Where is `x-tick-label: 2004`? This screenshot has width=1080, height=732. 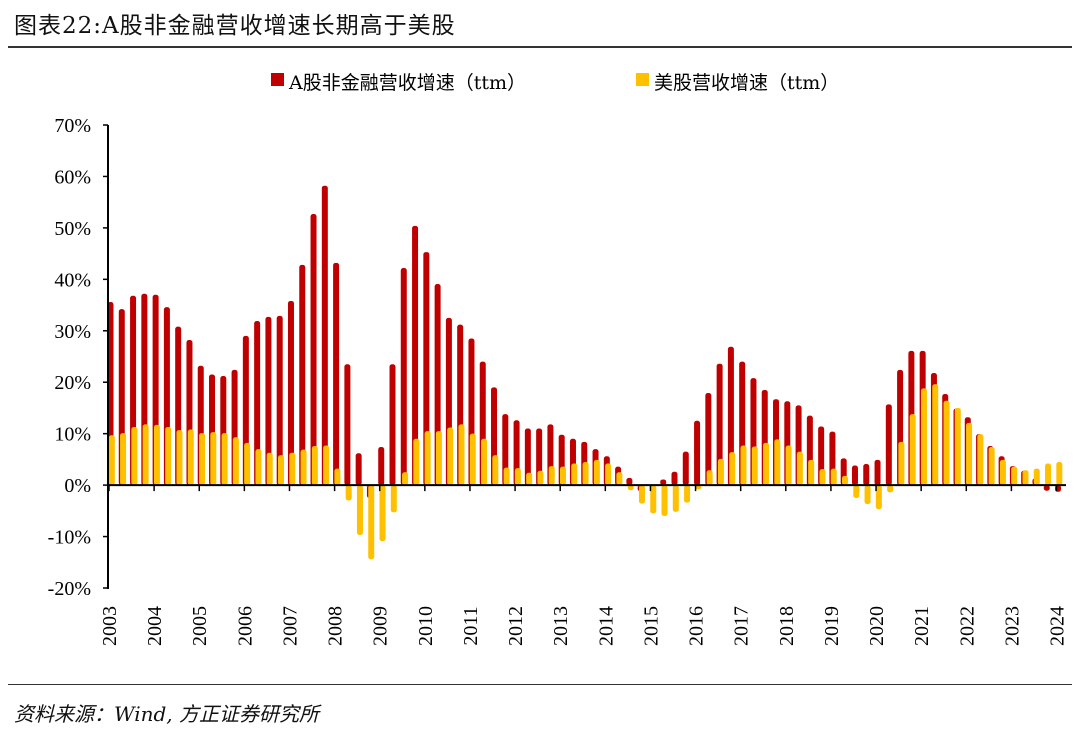
x-tick-label: 2004 is located at coordinates (155, 626).